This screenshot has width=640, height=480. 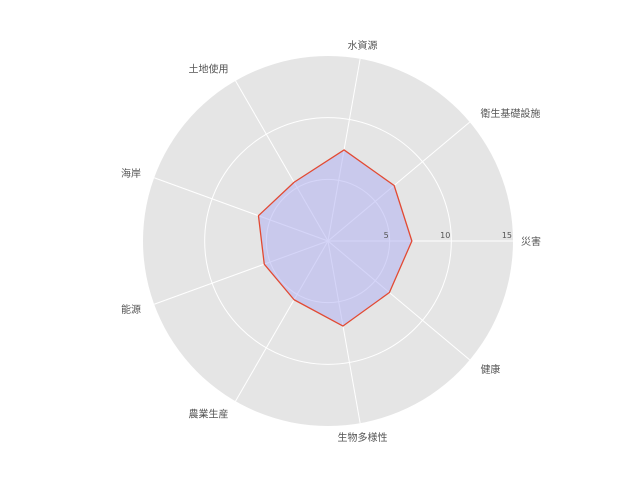 I want to click on radial-tick-labels: 5 10 15, so click(x=448, y=235).